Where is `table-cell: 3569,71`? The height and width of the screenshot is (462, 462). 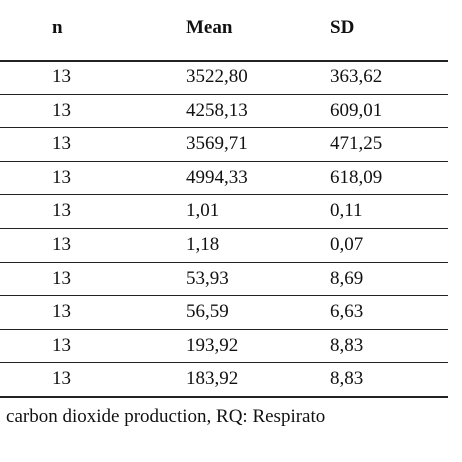
table-cell: 3569,71 is located at coordinates (217, 144).